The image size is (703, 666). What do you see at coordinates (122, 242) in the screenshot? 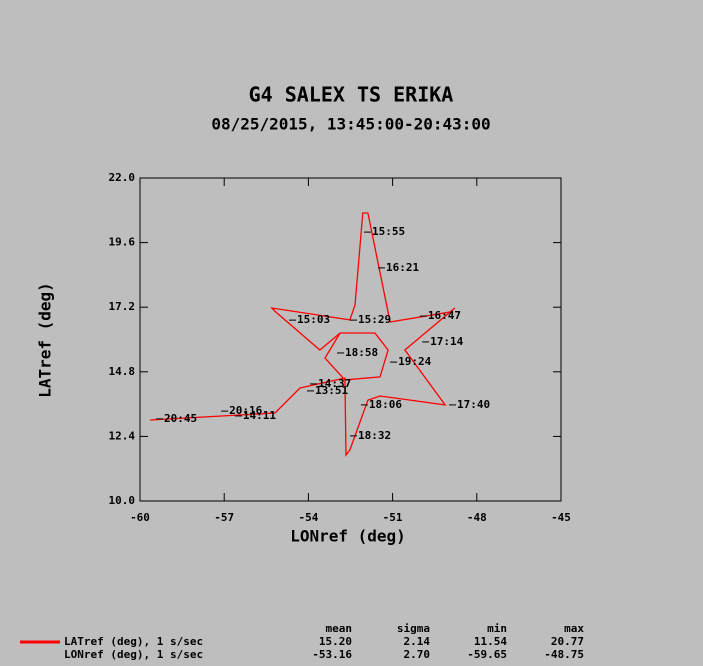
I see `y-tick-label: 19.6` at bounding box center [122, 242].